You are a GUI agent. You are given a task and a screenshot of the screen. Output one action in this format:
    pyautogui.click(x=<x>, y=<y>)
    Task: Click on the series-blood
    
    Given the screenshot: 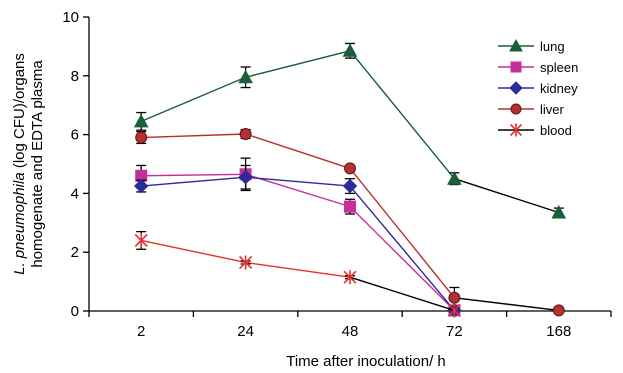 What is the action you would take?
    pyautogui.click(x=297, y=274)
    